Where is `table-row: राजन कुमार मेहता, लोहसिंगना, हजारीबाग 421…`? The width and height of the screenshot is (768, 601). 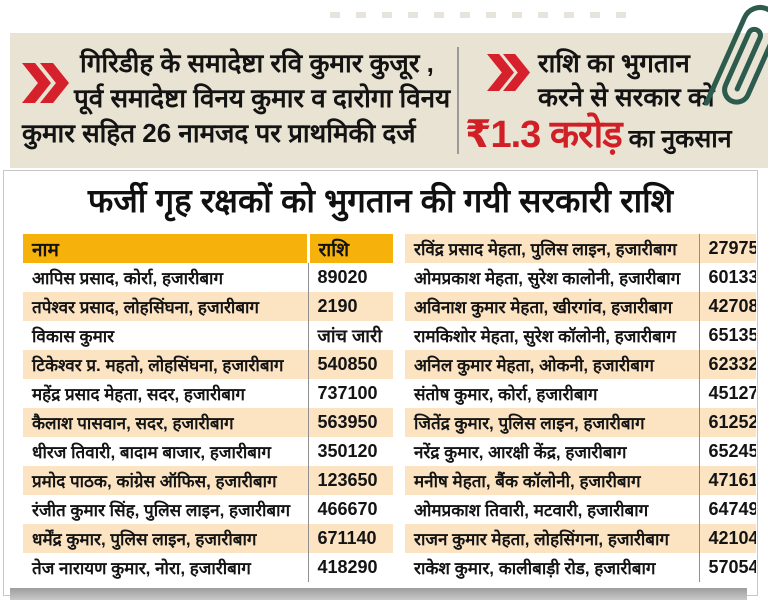 table-row: राजन कुमार मेहता, लोहसिंगना, हजारीबाग 421… is located at coordinates (580, 538).